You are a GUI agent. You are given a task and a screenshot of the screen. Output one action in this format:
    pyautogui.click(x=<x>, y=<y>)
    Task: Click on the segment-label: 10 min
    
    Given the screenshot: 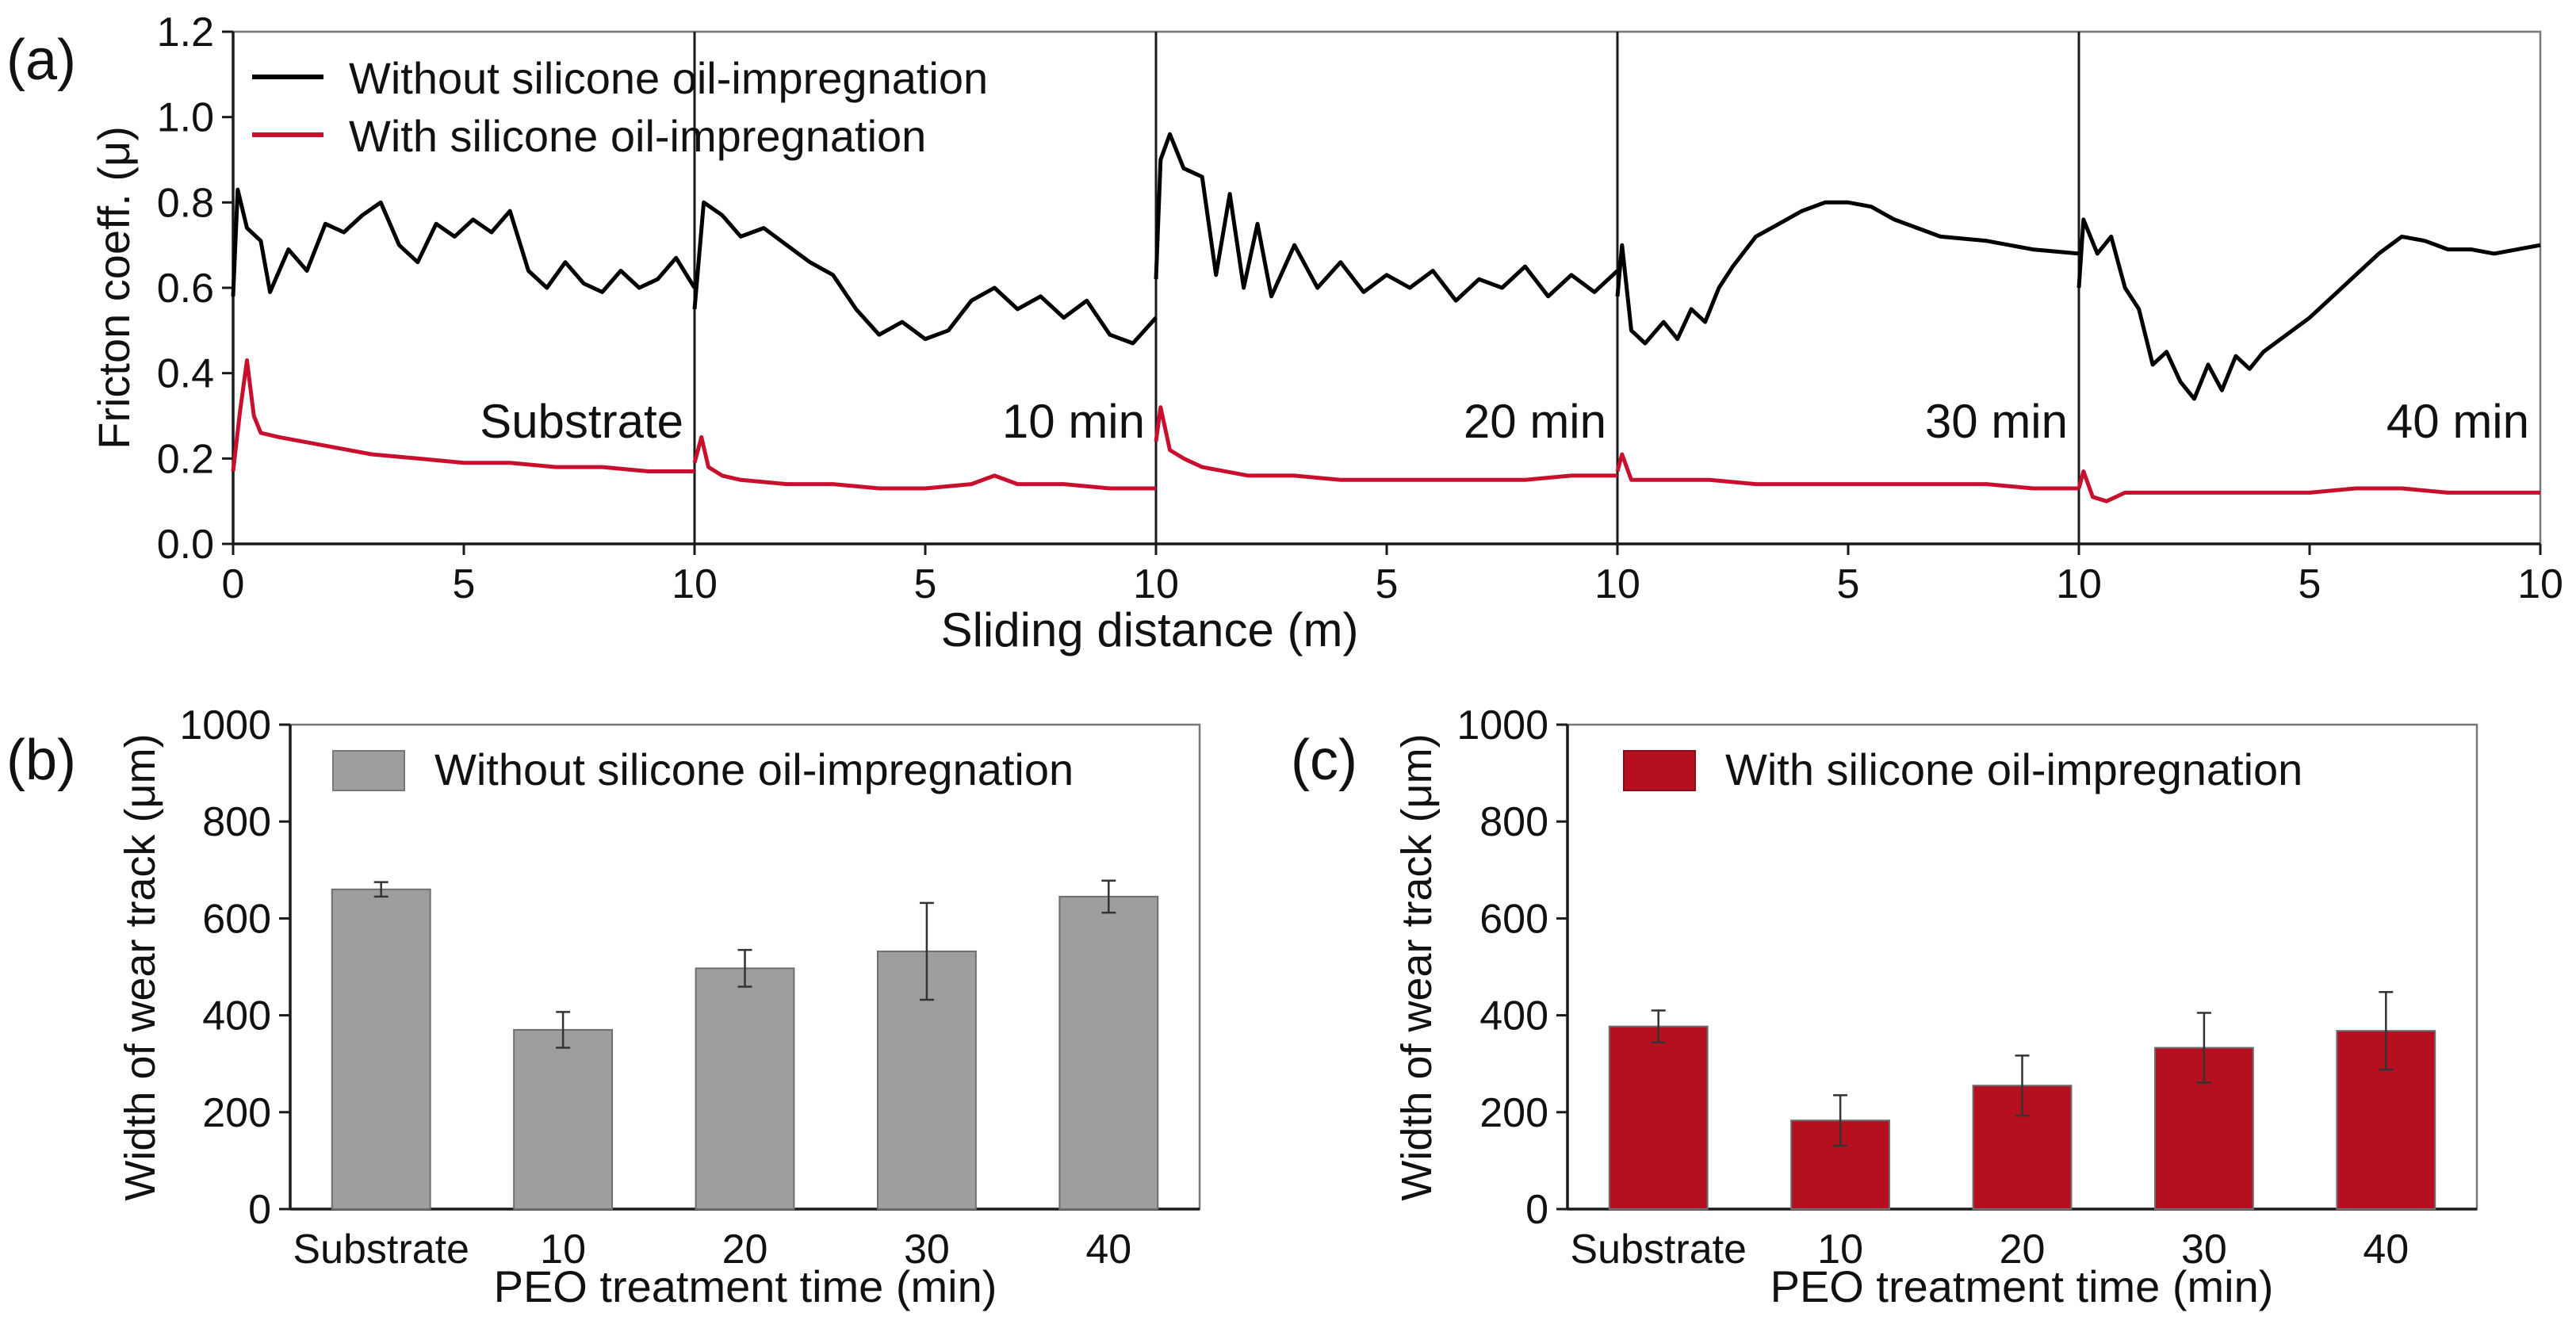 What is the action you would take?
    pyautogui.click(x=1073, y=421)
    